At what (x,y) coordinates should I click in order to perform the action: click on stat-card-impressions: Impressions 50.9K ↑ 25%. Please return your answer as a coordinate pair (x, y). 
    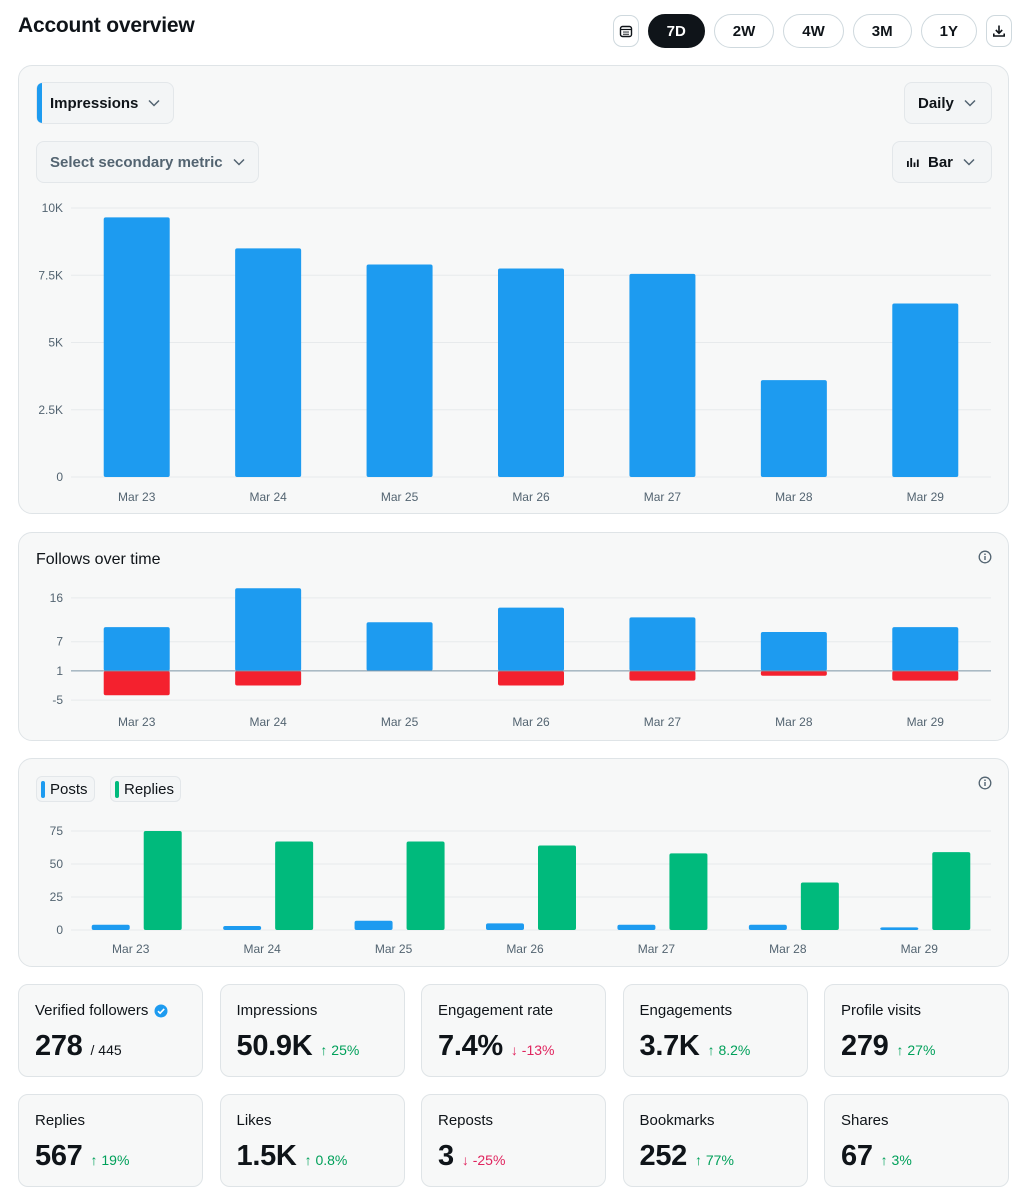
    Looking at the image, I should click on (312, 1030).